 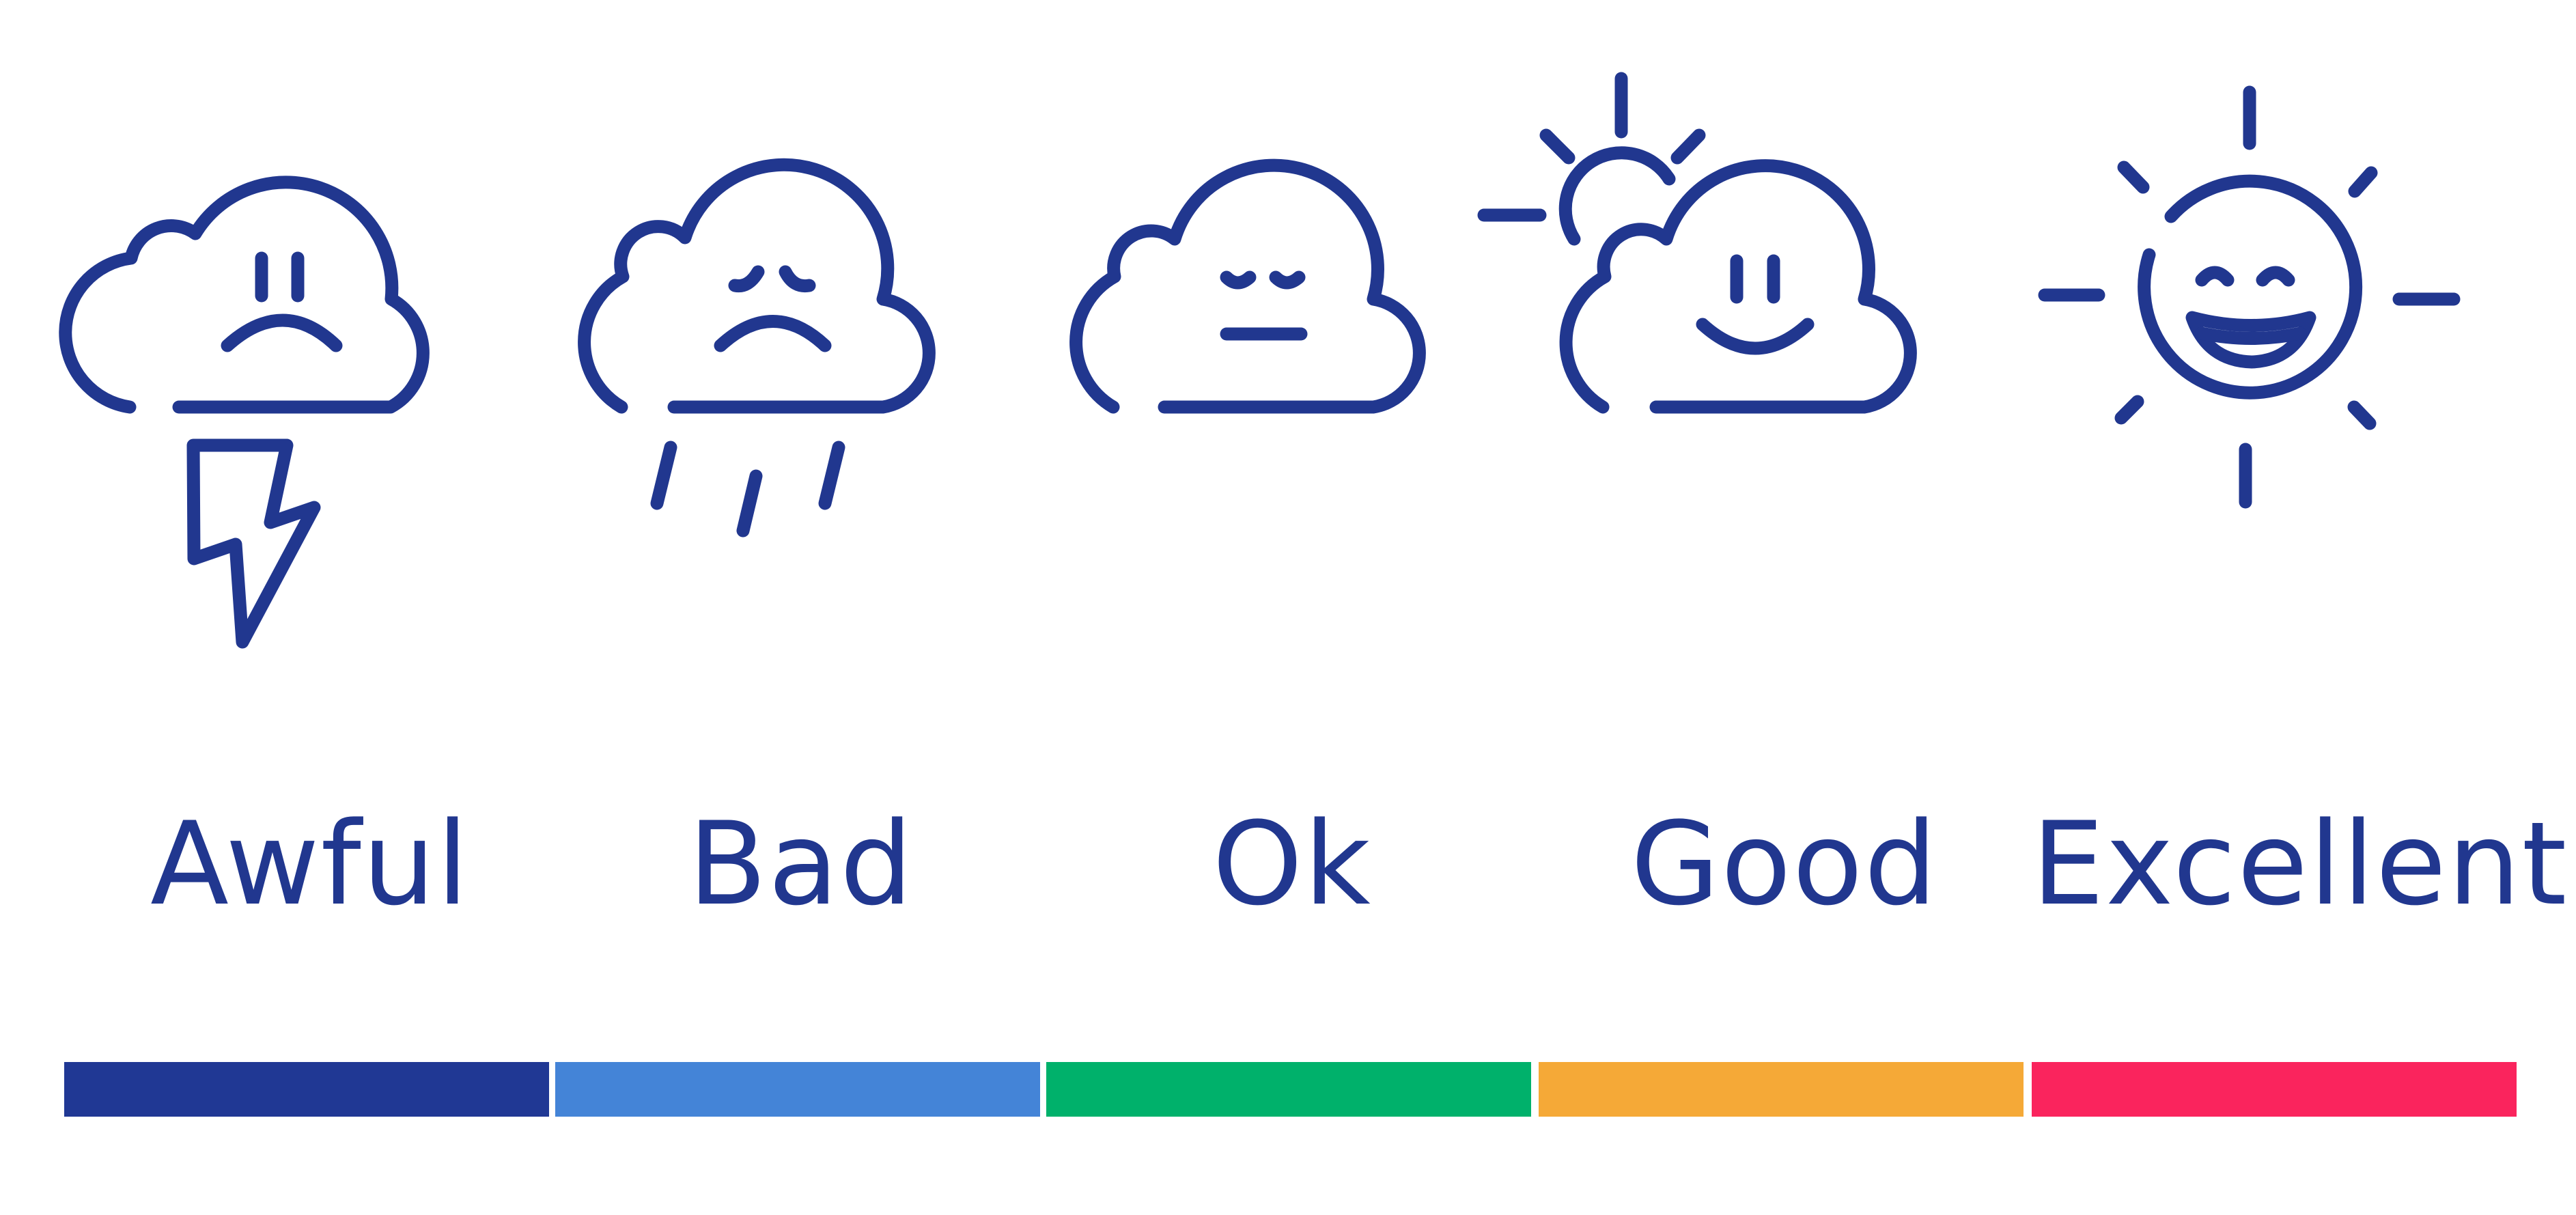 I want to click on neutral-cloud-icon, so click(x=1247, y=286).